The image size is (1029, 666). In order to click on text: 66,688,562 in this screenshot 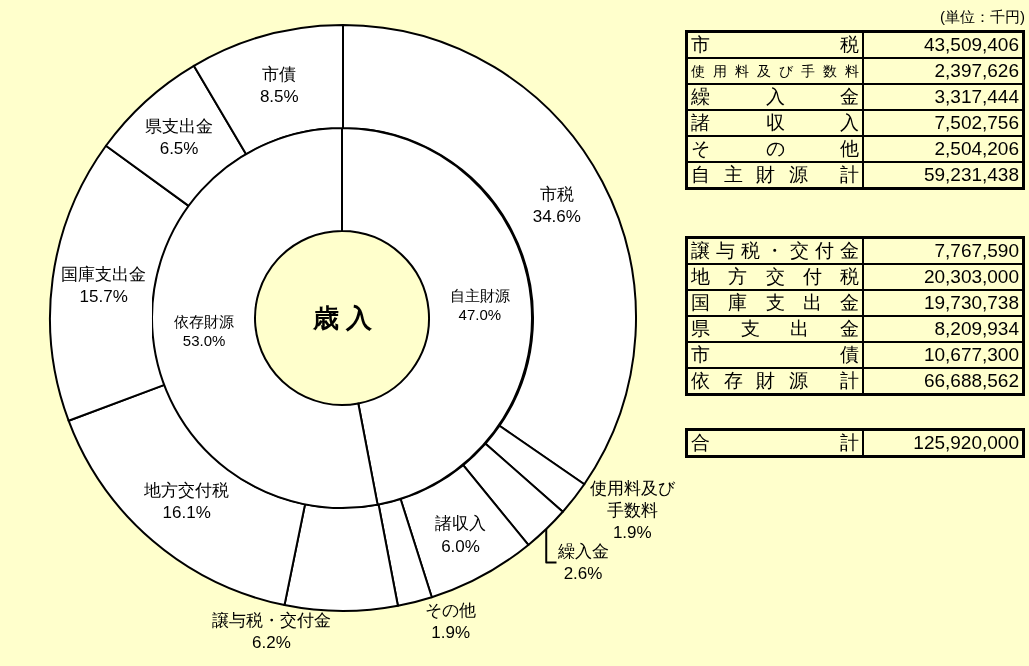, I will do `click(971, 380)`.